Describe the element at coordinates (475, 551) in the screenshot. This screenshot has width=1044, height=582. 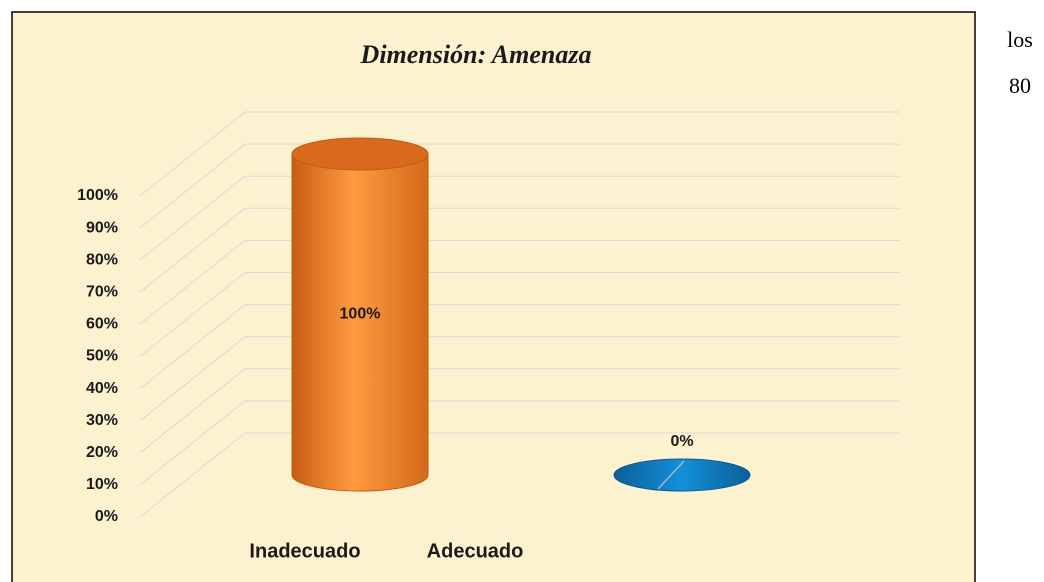
I see `x-tick-label: Adecuado` at that location.